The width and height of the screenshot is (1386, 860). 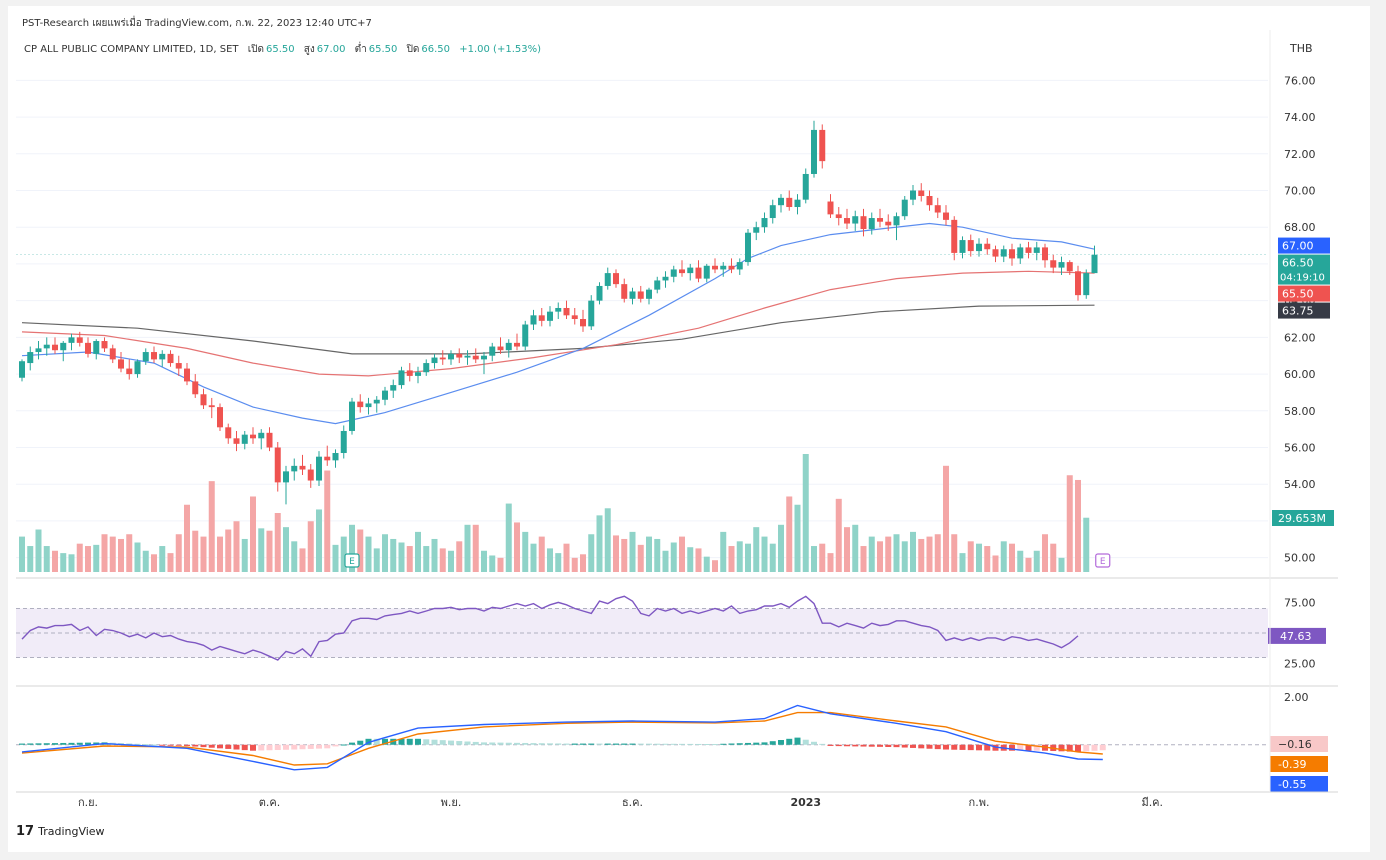 What do you see at coordinates (331, 49) in the screenshot?
I see `high-value: 67.00` at bounding box center [331, 49].